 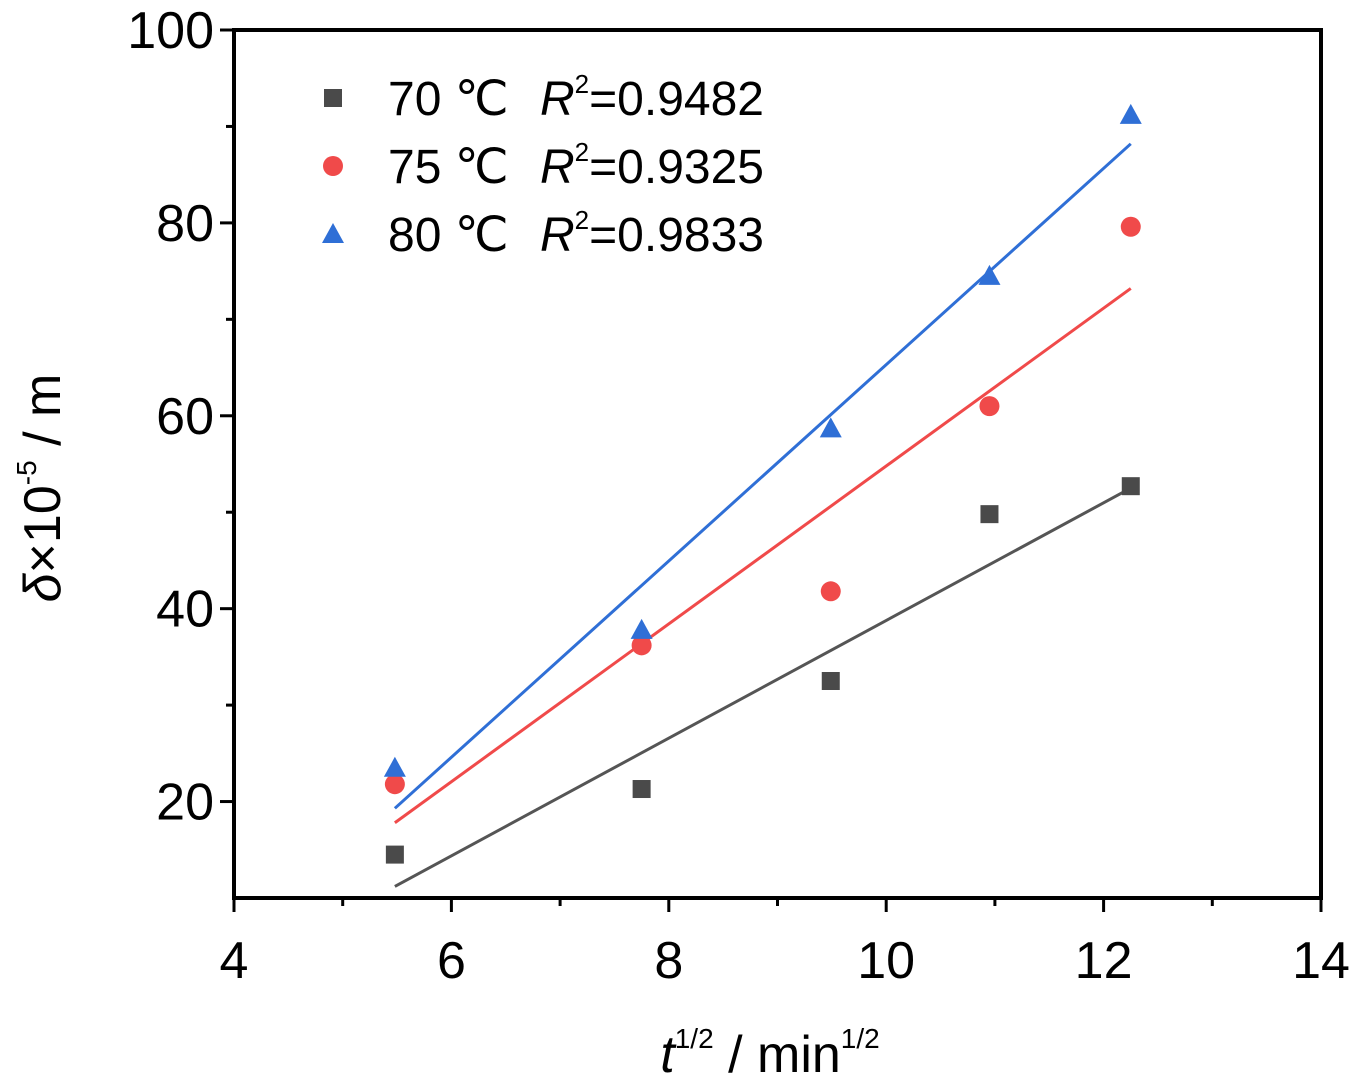 What do you see at coordinates (668, 1054) in the screenshot?
I see `x-axis-var: t` at bounding box center [668, 1054].